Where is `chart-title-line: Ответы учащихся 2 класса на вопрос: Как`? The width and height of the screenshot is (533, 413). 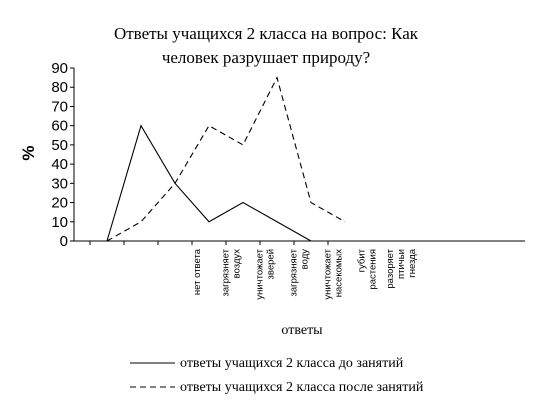 chart-title-line: Ответы учащихся 2 класса на вопрос: Как is located at coordinates (266, 33).